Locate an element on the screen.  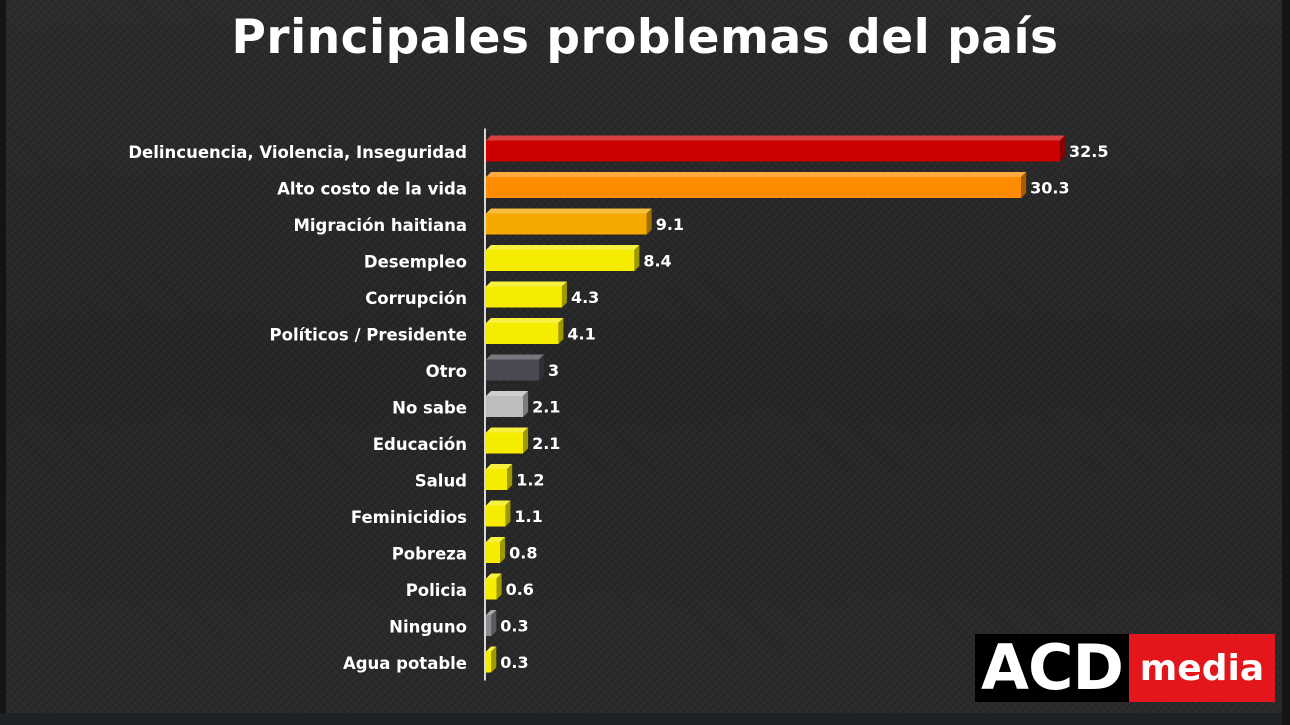
category-label: Desempleo is located at coordinates (415, 262).